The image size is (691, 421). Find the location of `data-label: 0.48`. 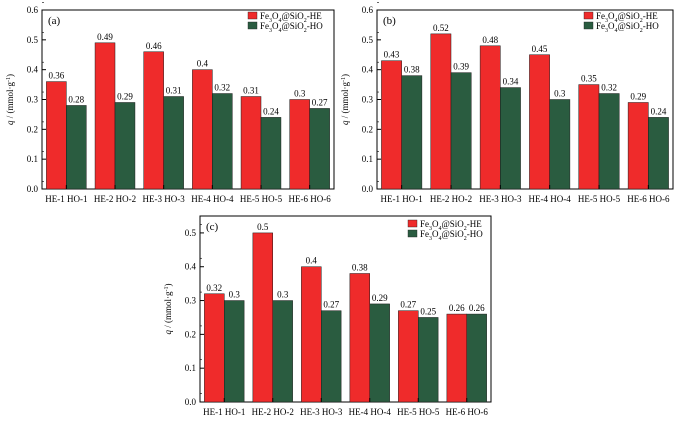

data-label: 0.48 is located at coordinates (490, 40).